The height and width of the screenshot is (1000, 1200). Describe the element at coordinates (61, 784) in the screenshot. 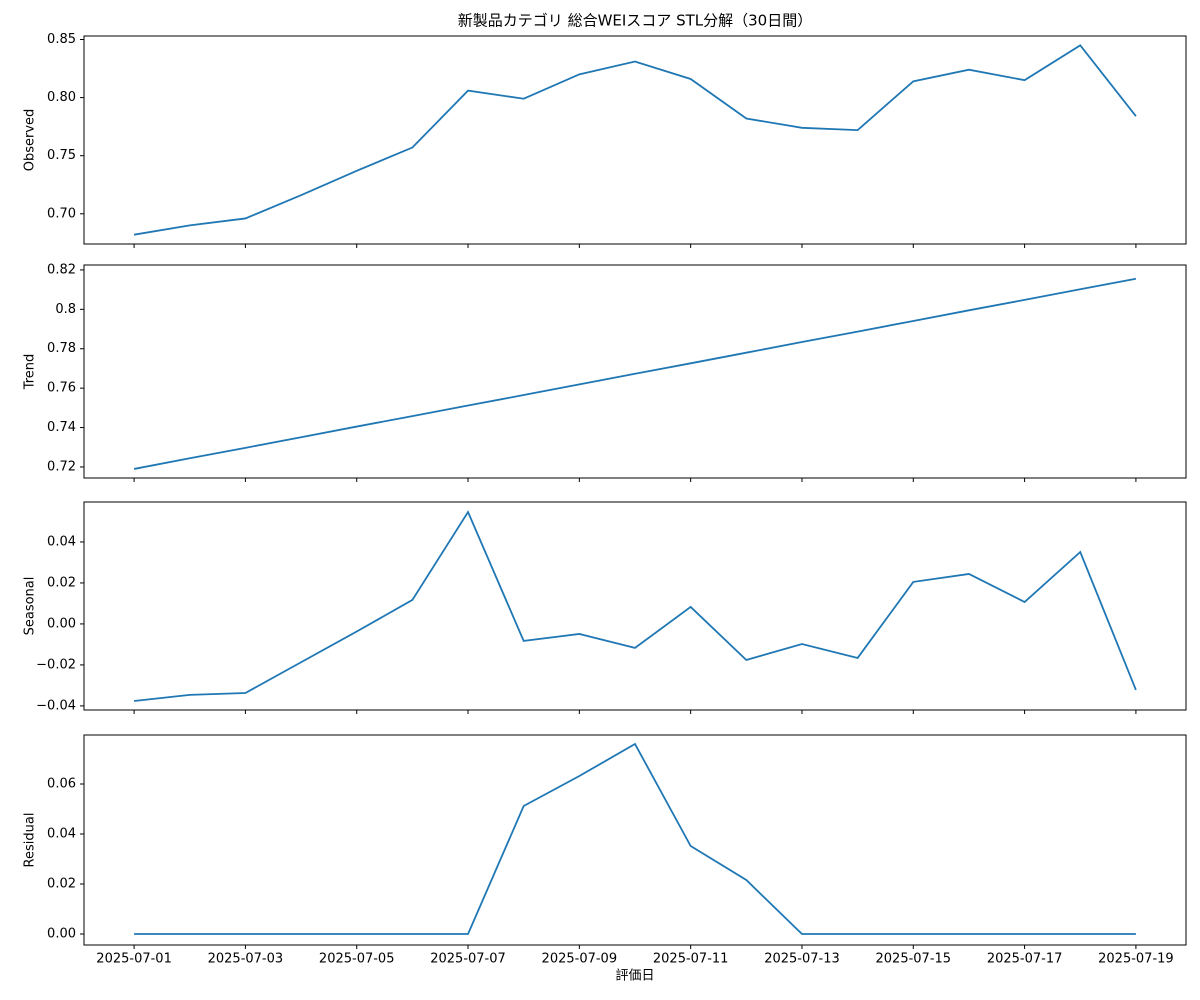

I see `y-tick-label: 0.06` at that location.